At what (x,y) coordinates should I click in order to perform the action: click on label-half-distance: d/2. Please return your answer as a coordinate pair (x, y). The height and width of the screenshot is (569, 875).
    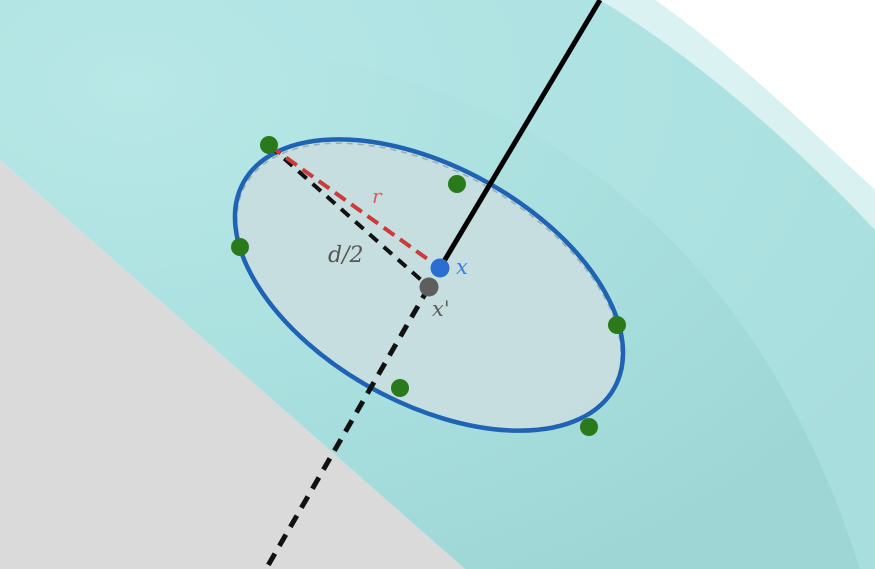
    Looking at the image, I should click on (346, 255).